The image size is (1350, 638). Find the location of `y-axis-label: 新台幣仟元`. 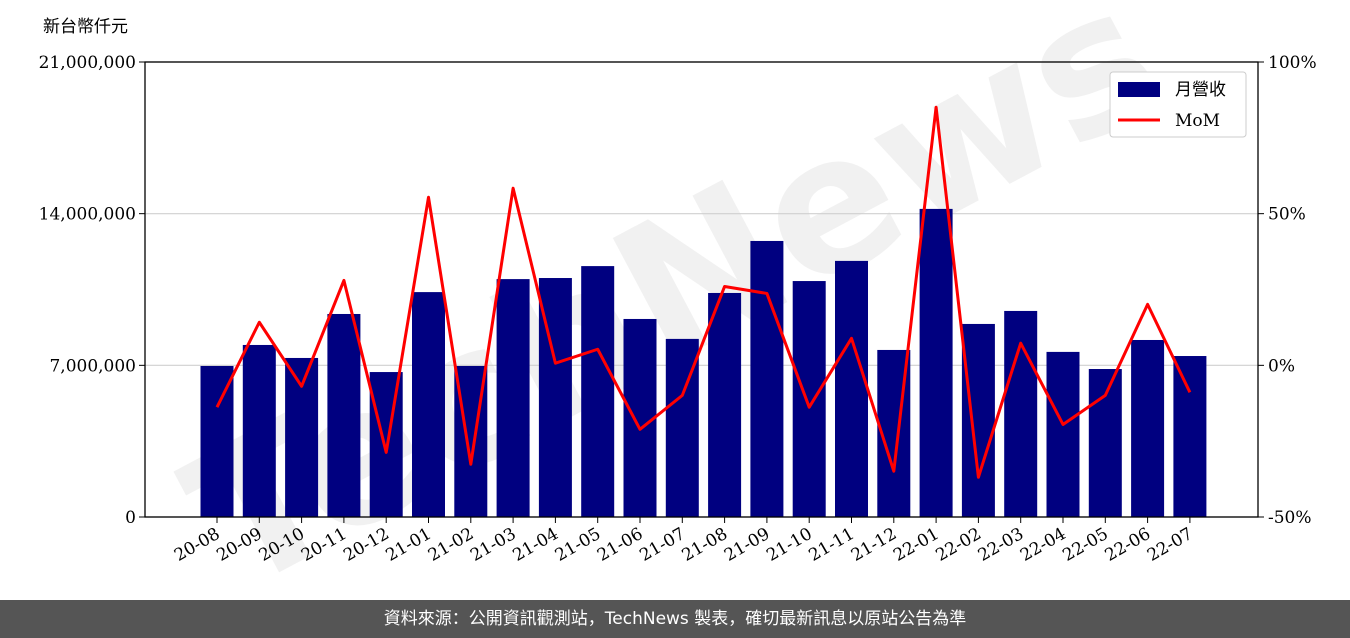

y-axis-label: 新台幣仟元 is located at coordinates (85, 27).